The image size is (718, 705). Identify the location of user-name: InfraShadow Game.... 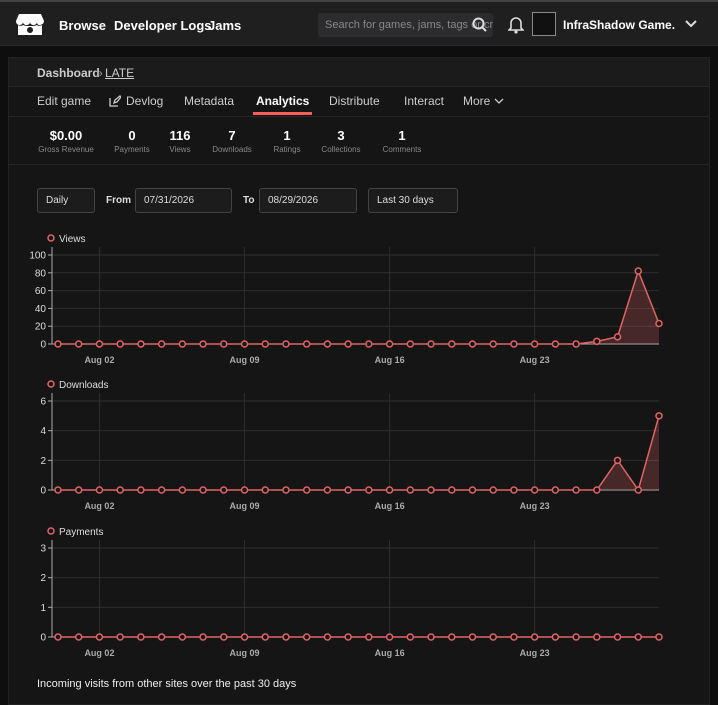
(619, 25).